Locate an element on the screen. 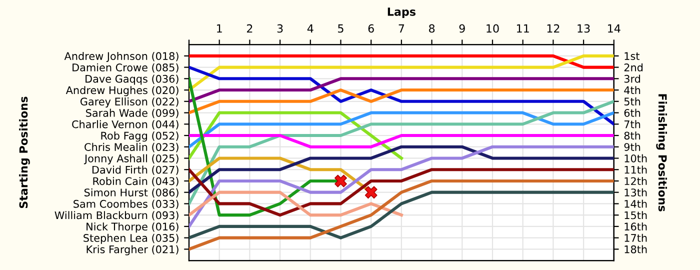  x-tick-label: 9 is located at coordinates (462, 28).